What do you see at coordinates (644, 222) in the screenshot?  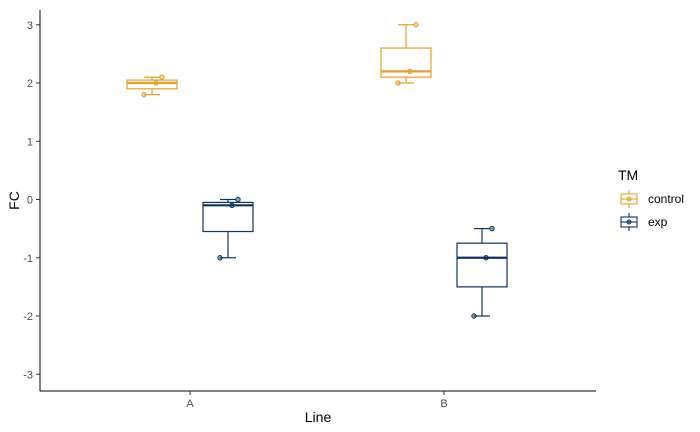 I see `legend-key-exp: exp` at bounding box center [644, 222].